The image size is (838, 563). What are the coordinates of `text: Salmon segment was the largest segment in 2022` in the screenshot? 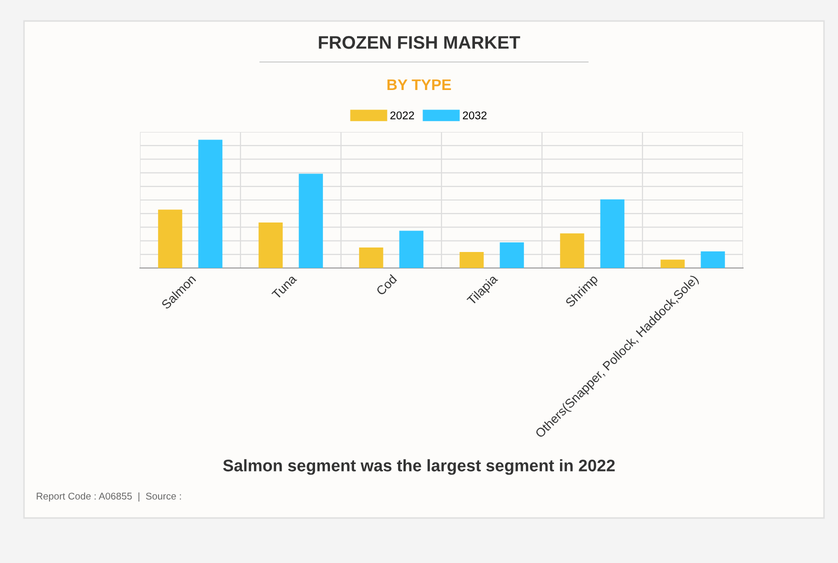 It's located at (419, 467).